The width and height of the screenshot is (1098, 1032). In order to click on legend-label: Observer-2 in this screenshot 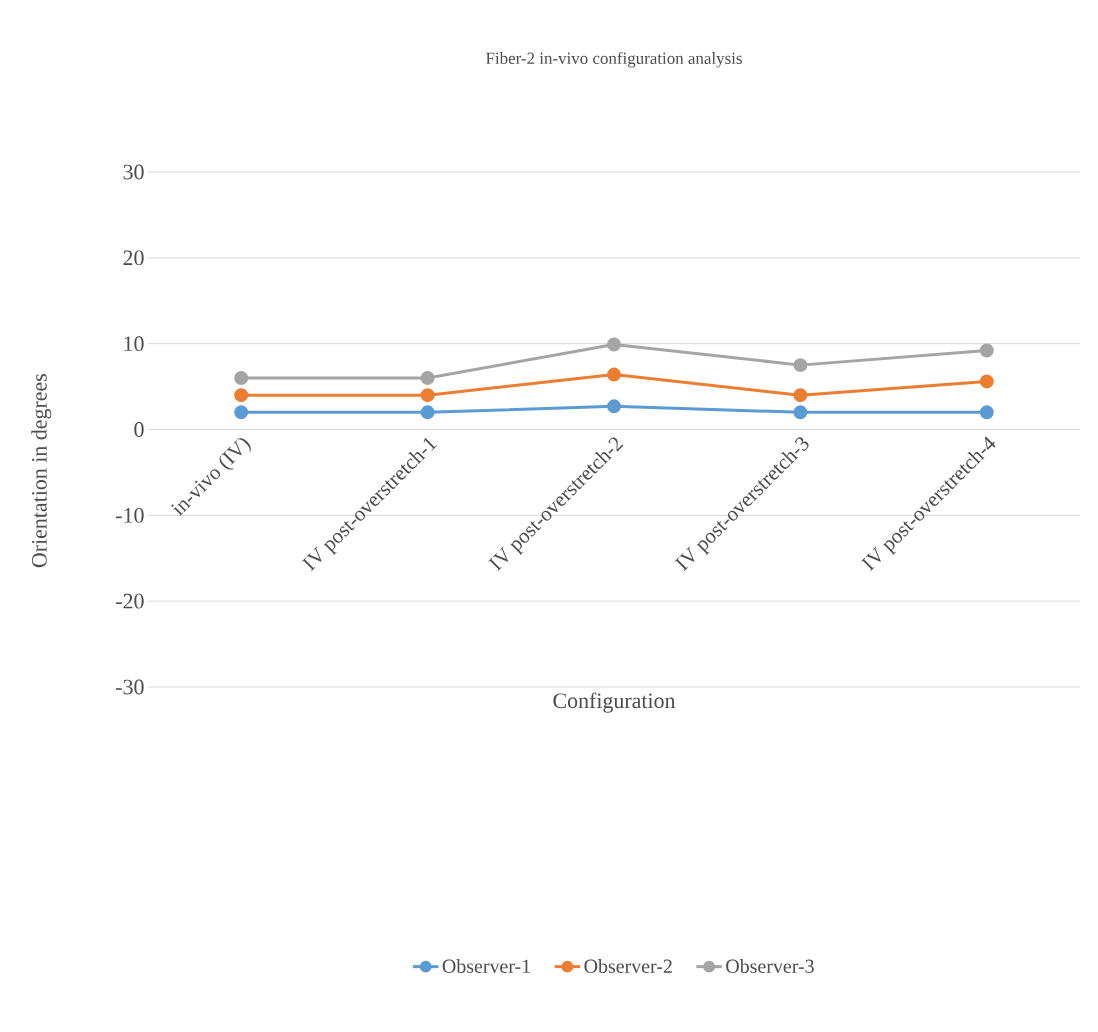, I will do `click(628, 965)`.